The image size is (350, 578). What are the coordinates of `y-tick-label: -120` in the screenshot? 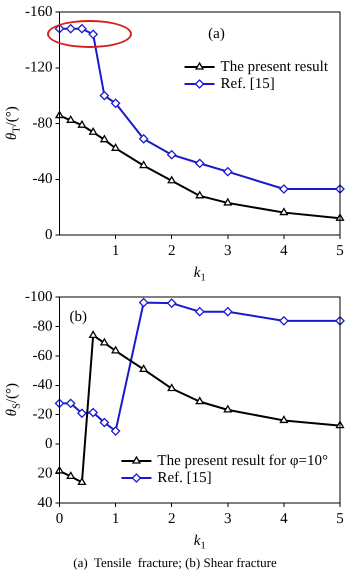 It's located at (38, 68).